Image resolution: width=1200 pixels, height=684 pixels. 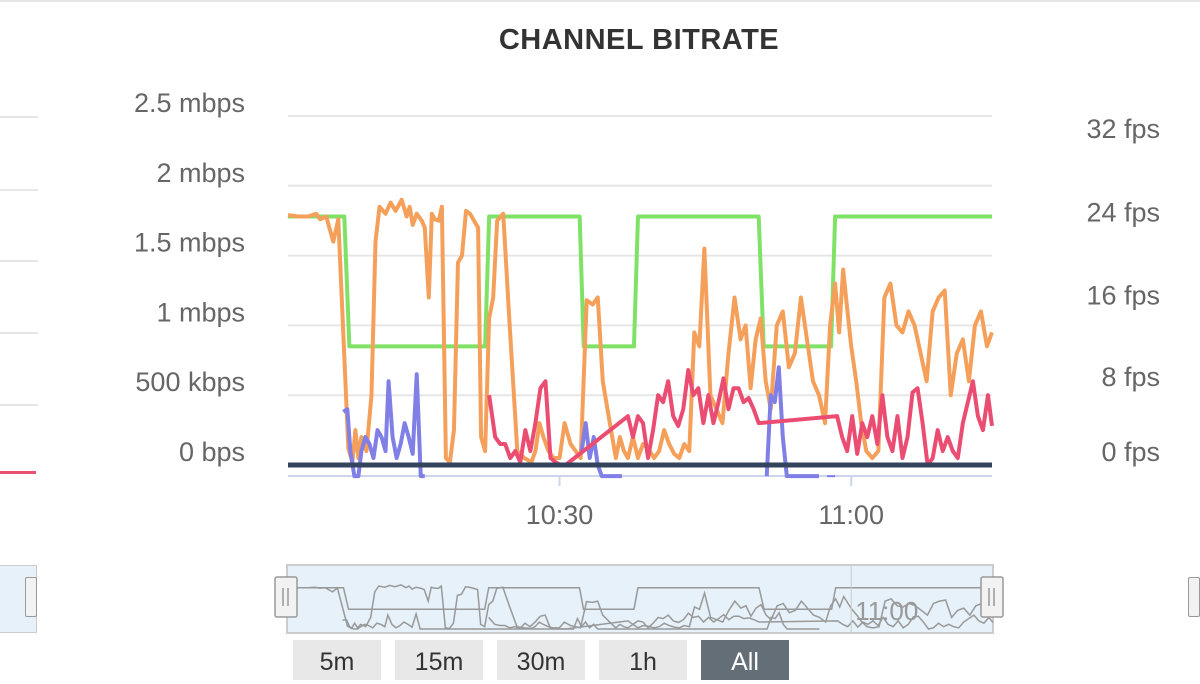 I want to click on y-tick-label-right: 0 fps, so click(x=1130, y=452).